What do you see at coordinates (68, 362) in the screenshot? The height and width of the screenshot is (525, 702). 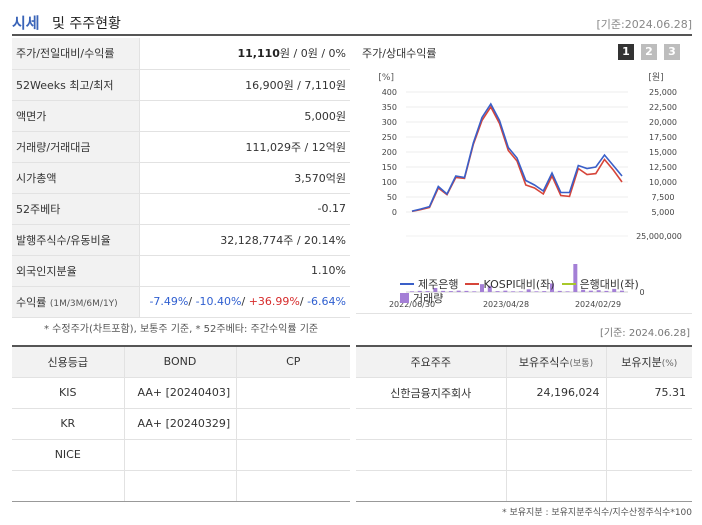 I see `rating-header: 신용등급` at bounding box center [68, 362].